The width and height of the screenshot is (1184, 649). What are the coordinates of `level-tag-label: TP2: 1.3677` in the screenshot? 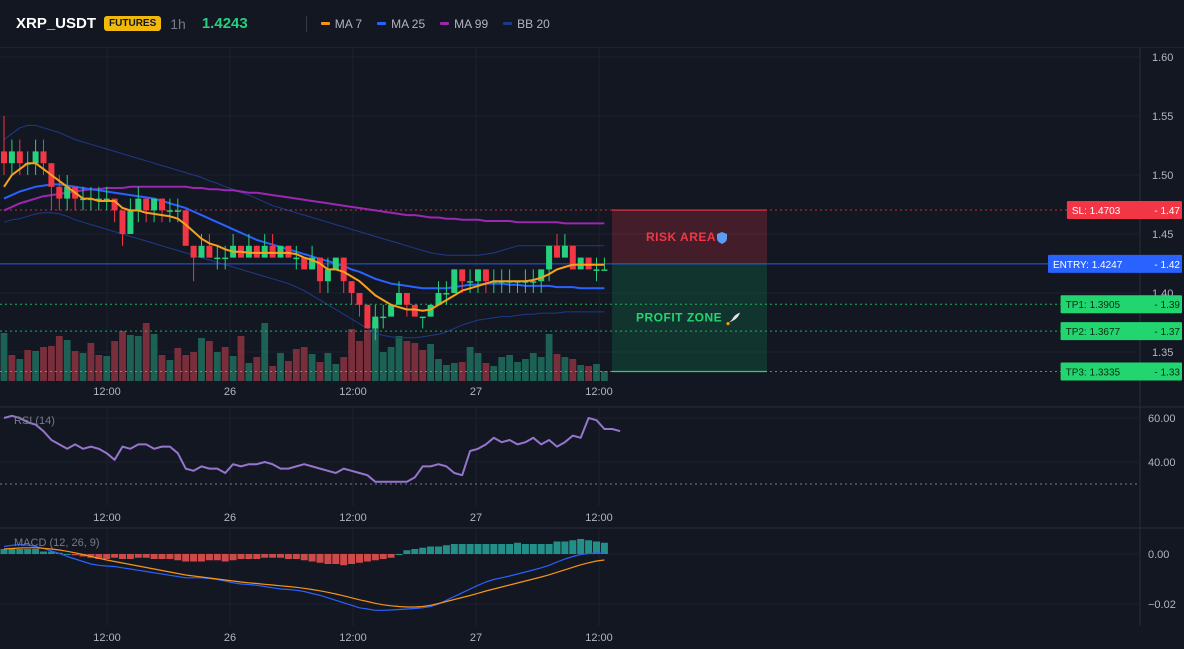 It's located at (1093, 332).